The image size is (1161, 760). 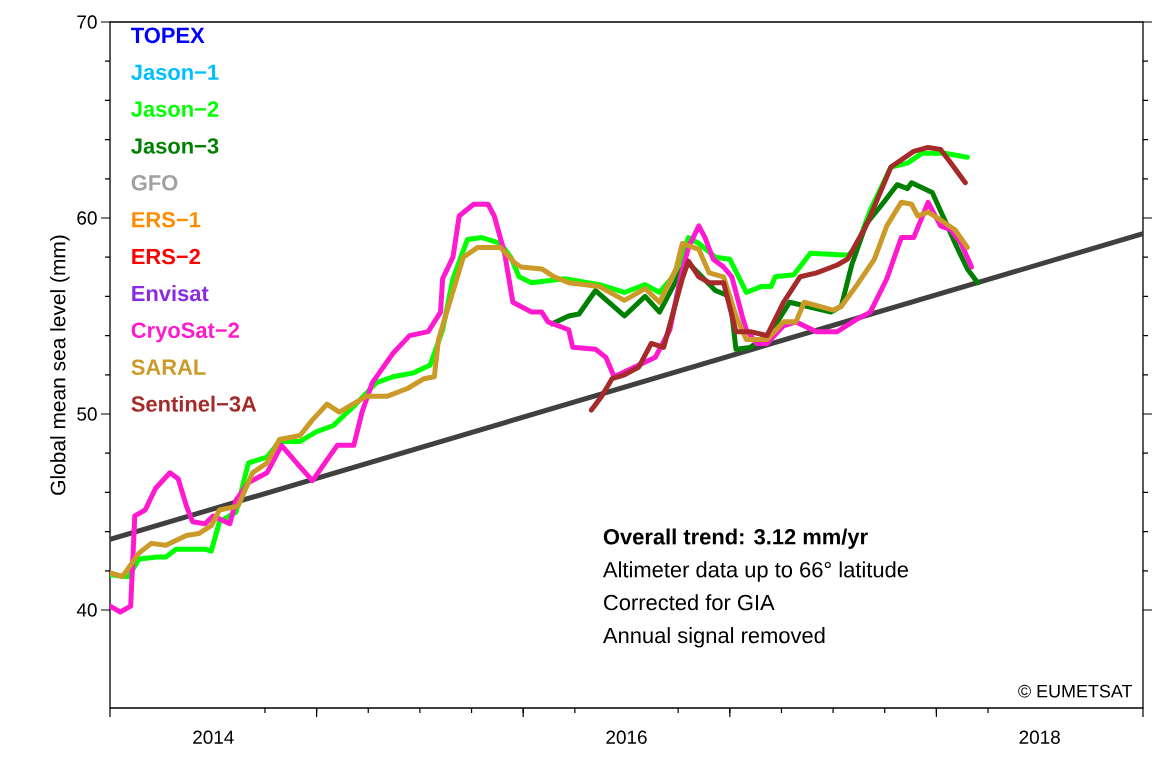 I want to click on text: Jason−3, so click(x=175, y=146).